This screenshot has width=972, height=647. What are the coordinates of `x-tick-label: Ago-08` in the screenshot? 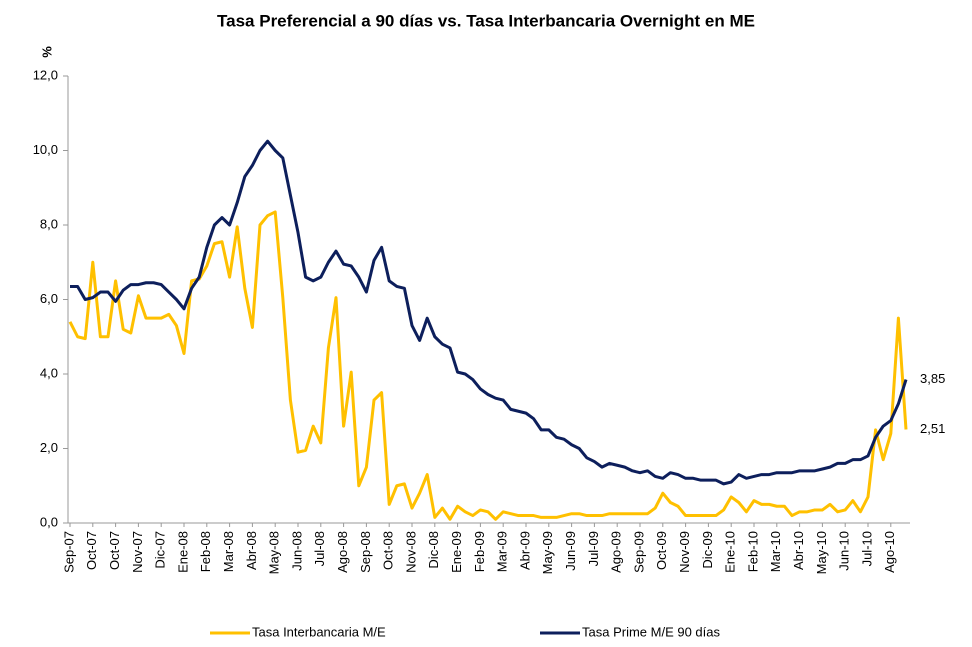 It's located at (342, 552).